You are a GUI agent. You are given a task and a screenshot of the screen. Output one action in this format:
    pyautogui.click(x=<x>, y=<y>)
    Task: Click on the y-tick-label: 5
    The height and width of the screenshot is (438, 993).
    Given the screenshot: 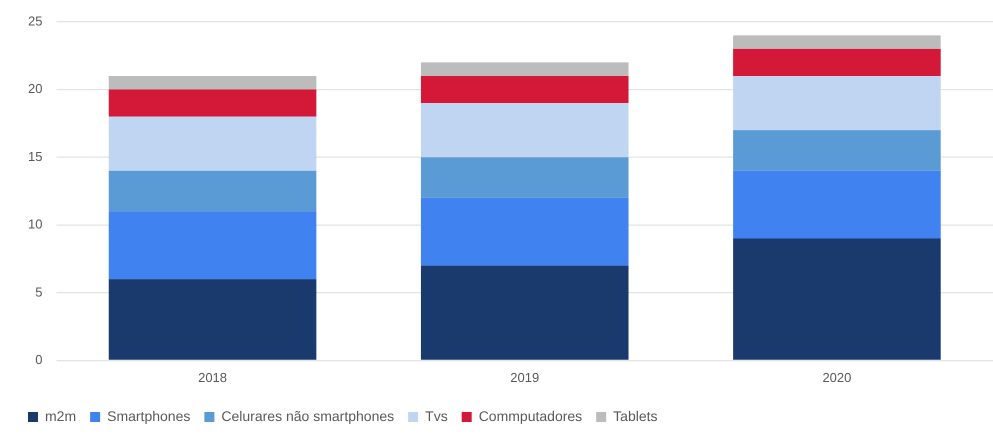 What is the action you would take?
    pyautogui.click(x=38, y=292)
    